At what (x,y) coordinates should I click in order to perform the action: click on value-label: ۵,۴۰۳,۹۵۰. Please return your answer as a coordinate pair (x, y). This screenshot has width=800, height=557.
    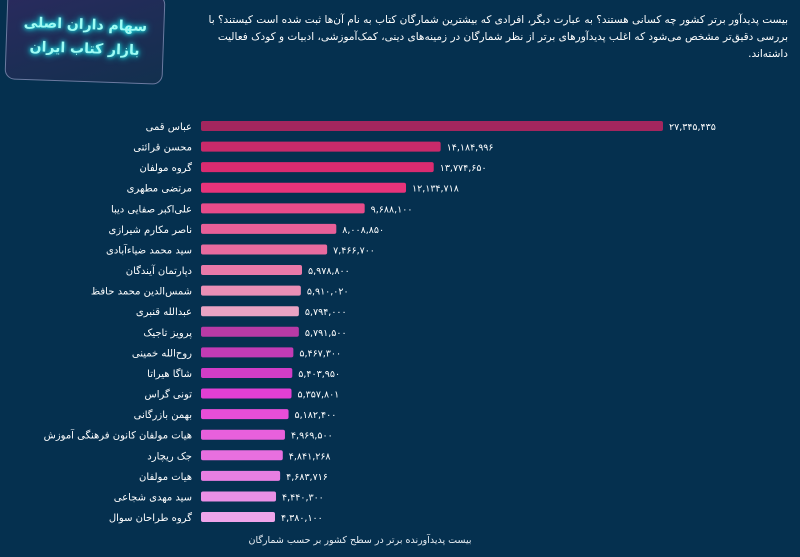
    Looking at the image, I should click on (319, 374).